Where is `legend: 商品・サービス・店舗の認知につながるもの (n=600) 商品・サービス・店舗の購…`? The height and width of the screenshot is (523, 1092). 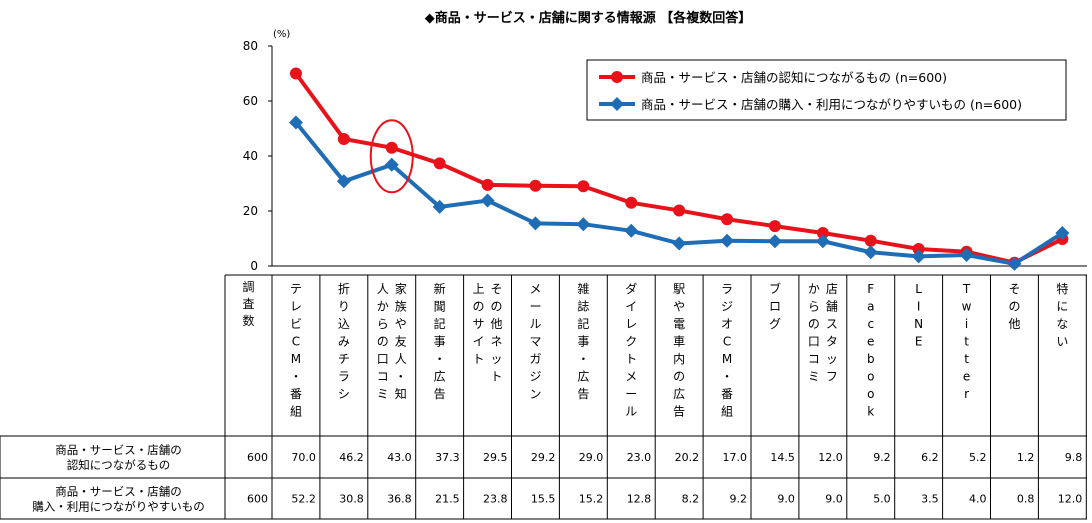 legend: 商品・サービス・店舗の認知につながるもの (n=600) 商品・サービス・店舗の購… is located at coordinates (826, 90).